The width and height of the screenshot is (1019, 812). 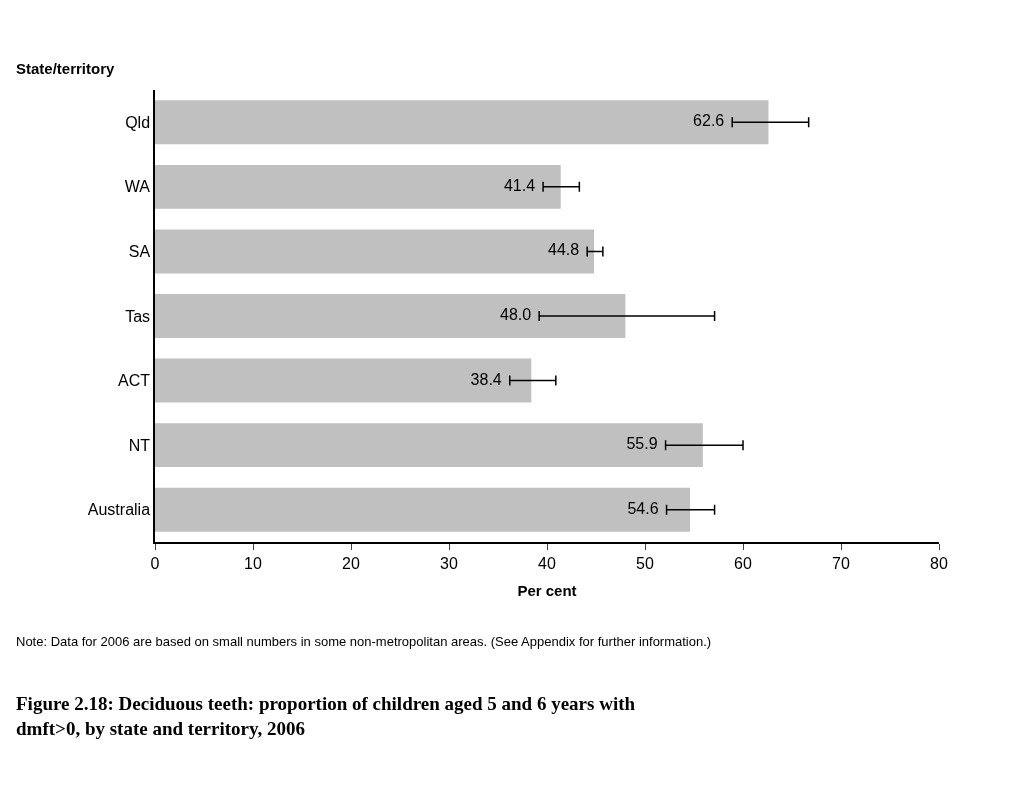 What do you see at coordinates (364, 641) in the screenshot?
I see `text: Note: Data for 2006 are based on small numbers in some non-metropolitan areas. (See Appendix for further information.)` at bounding box center [364, 641].